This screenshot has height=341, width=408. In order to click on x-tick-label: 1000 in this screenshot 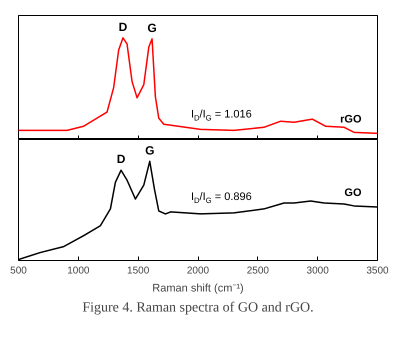, I will do `click(78, 271)`.